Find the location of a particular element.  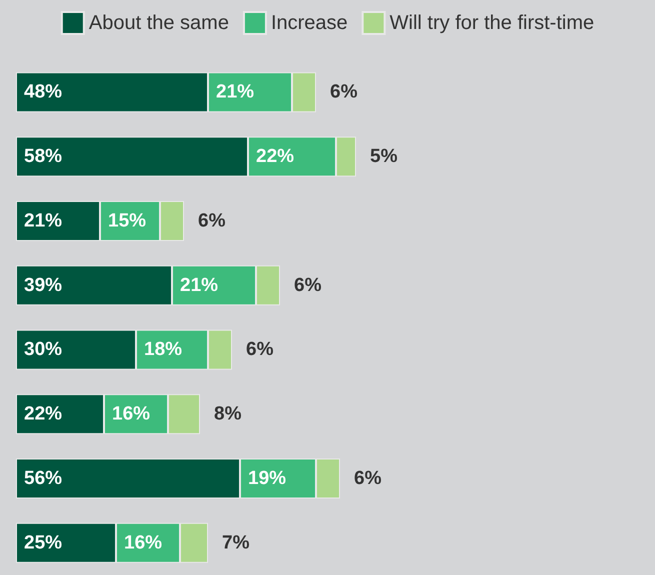

data-label: 15% is located at coordinates (127, 221).